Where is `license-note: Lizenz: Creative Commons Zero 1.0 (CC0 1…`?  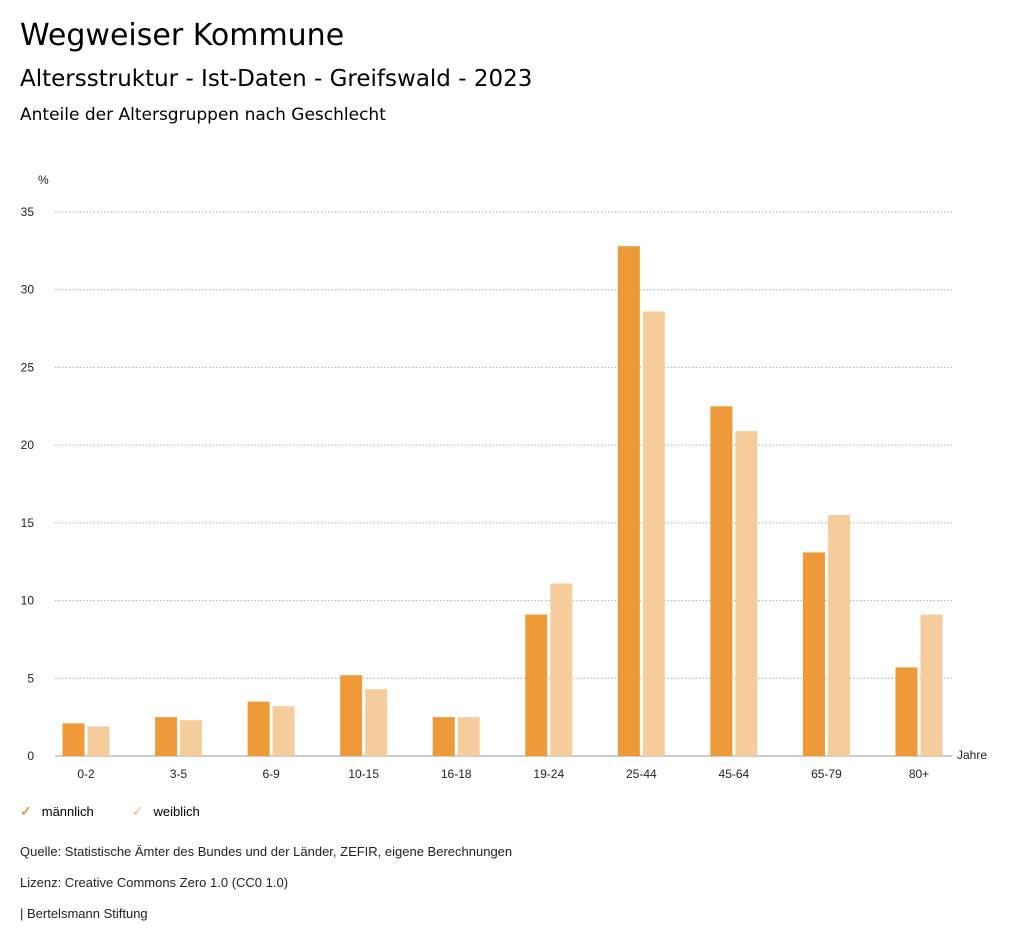 license-note: Lizenz: Creative Commons Zero 1.0 (CC0 1… is located at coordinates (154, 882).